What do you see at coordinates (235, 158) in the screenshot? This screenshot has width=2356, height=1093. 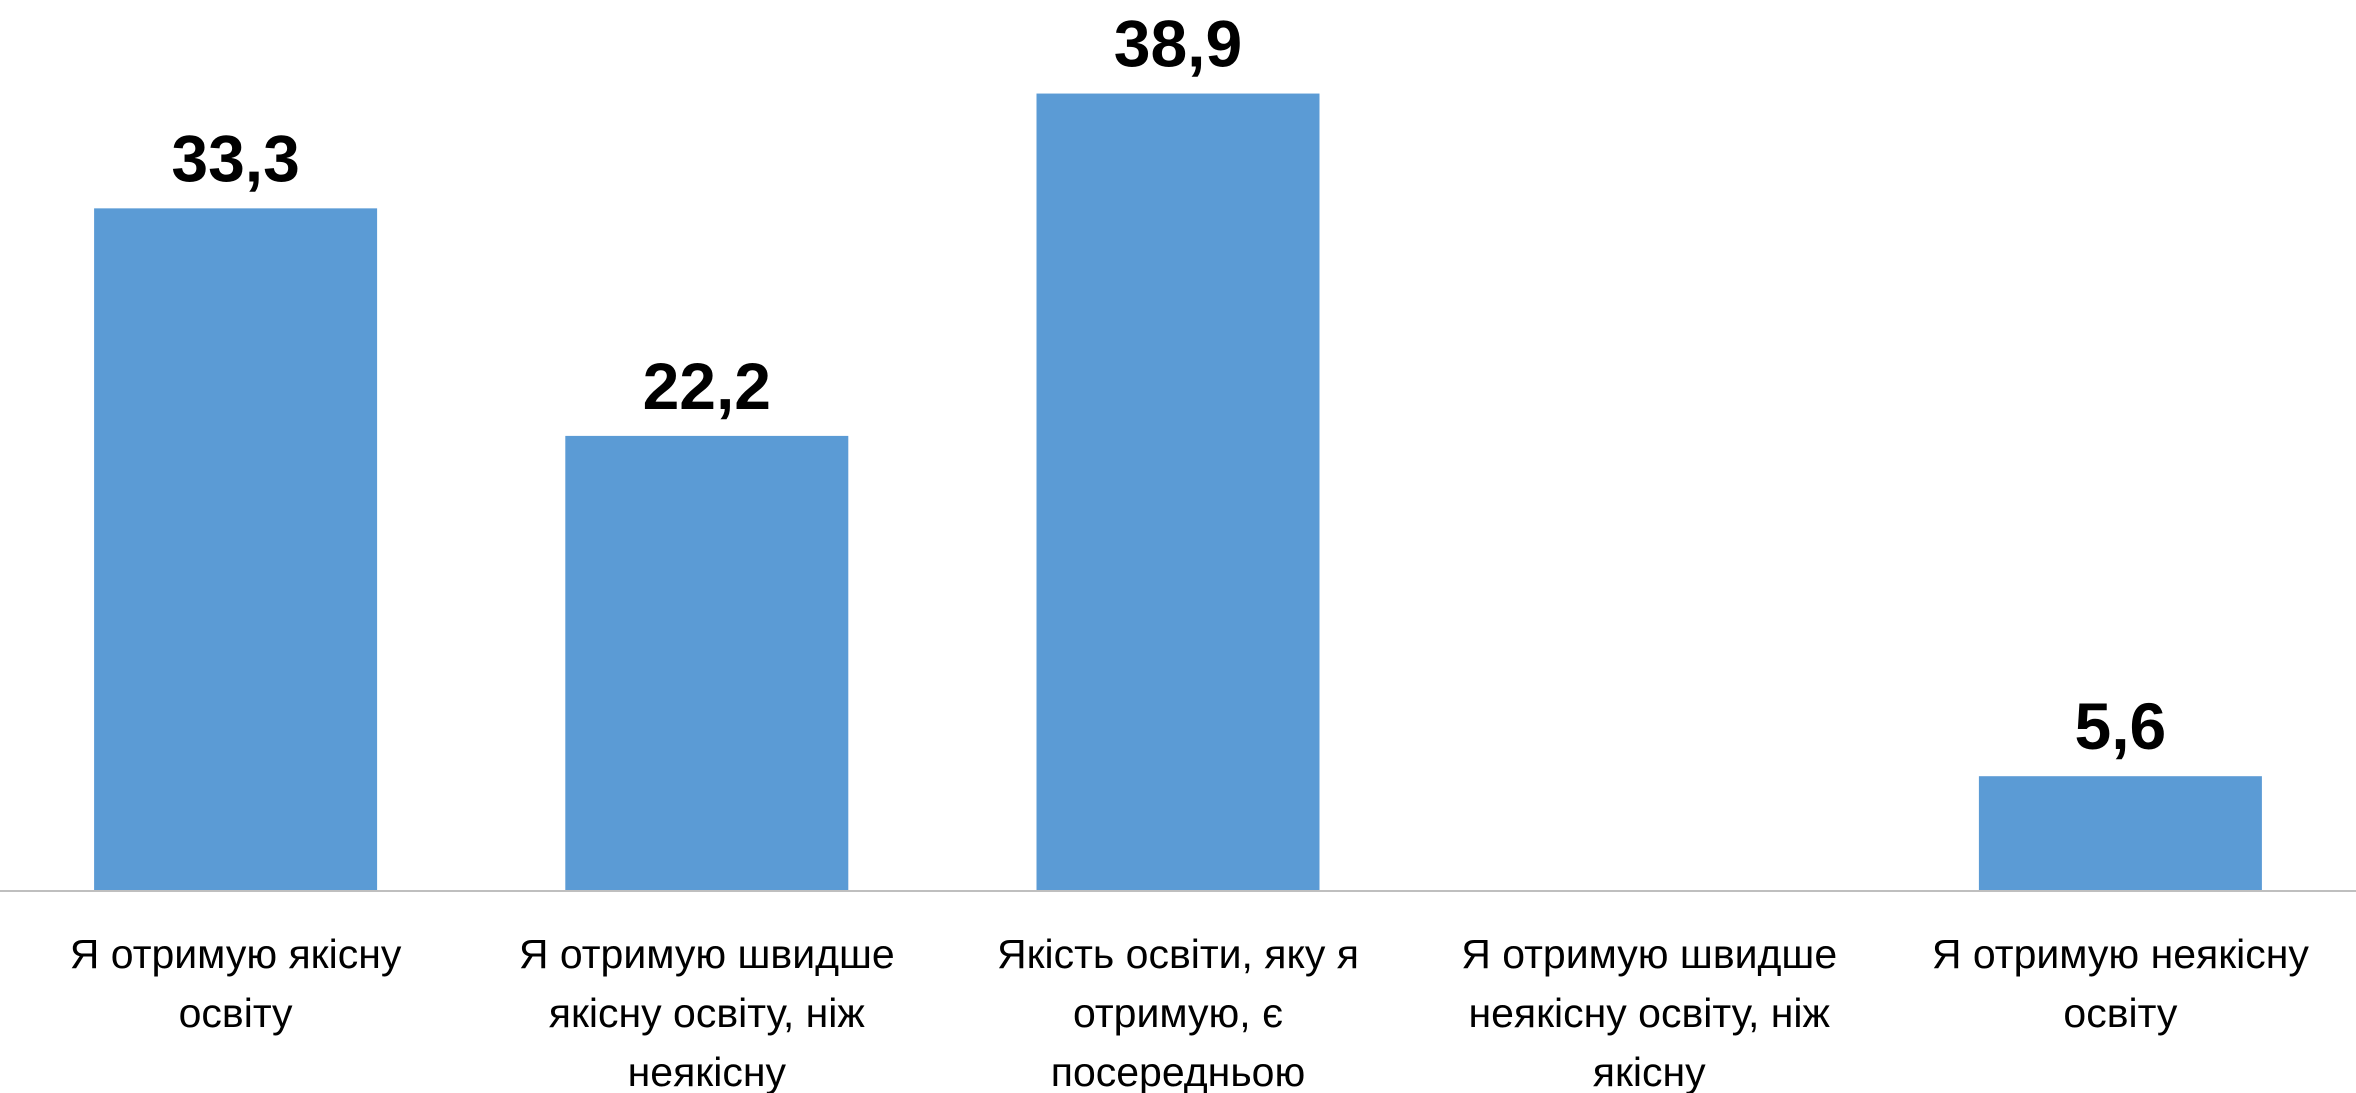 I see `data-label-1: 33,3` at bounding box center [235, 158].